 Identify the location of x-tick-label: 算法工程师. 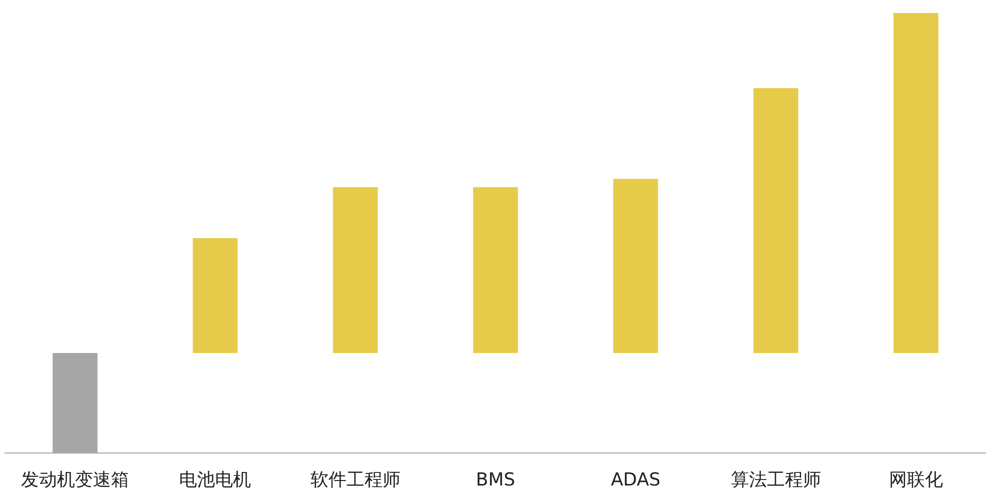
(775, 480).